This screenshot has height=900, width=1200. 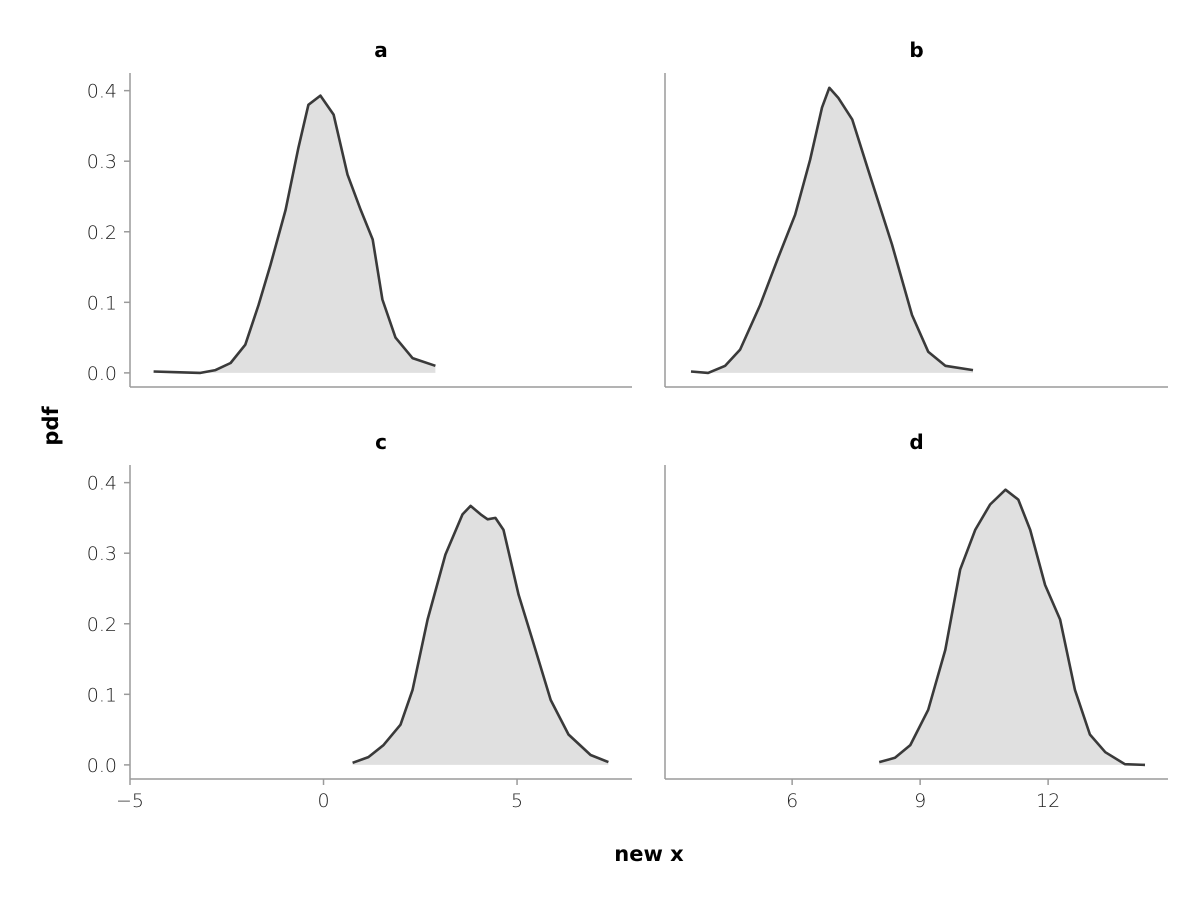 I want to click on y-axis-label: pdf, so click(x=51, y=426).